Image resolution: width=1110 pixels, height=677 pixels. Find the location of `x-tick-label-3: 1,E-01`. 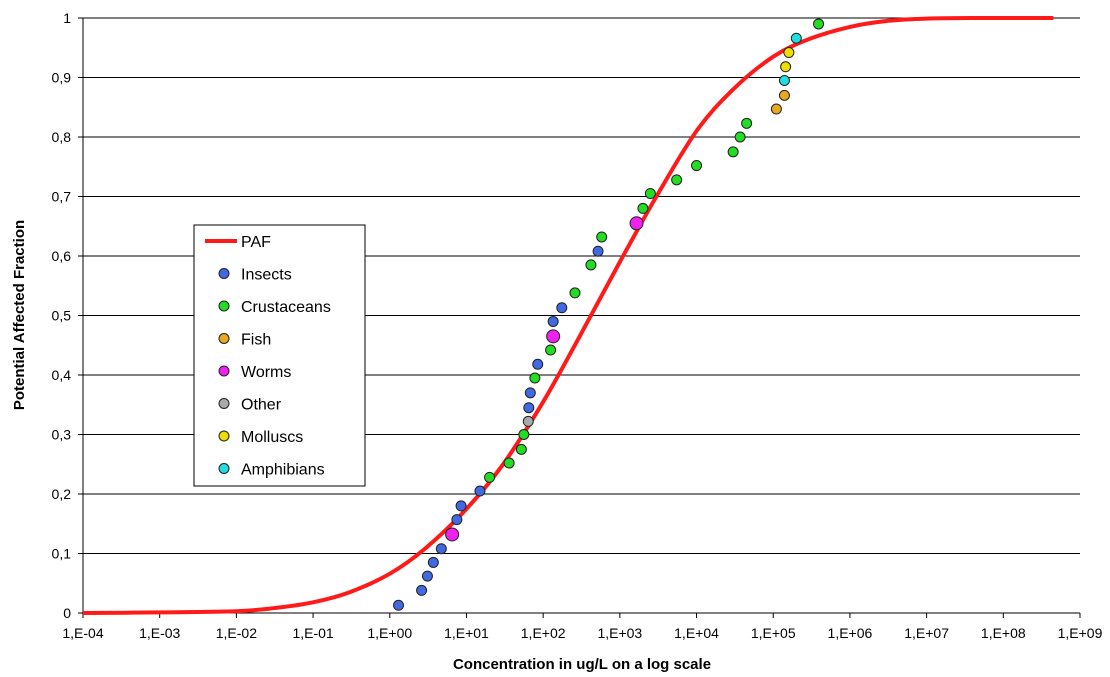

x-tick-label-3: 1,E-01 is located at coordinates (312, 633).